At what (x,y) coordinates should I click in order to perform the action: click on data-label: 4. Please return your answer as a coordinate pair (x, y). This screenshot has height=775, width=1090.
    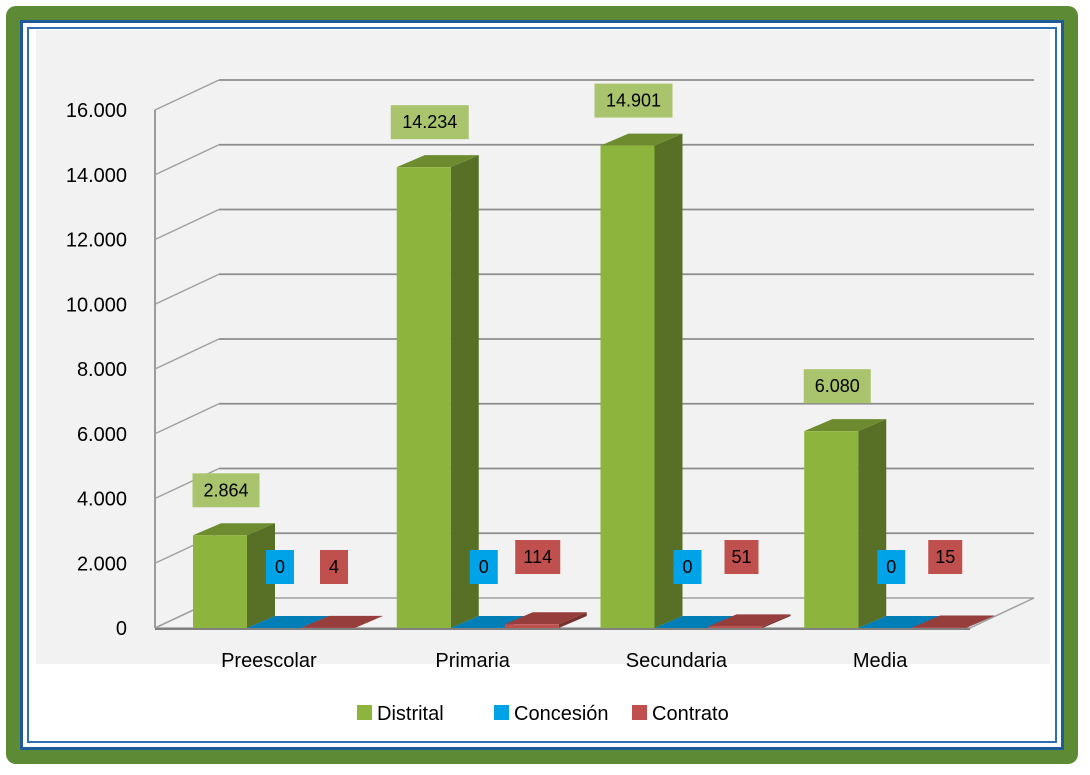
    Looking at the image, I should click on (334, 567).